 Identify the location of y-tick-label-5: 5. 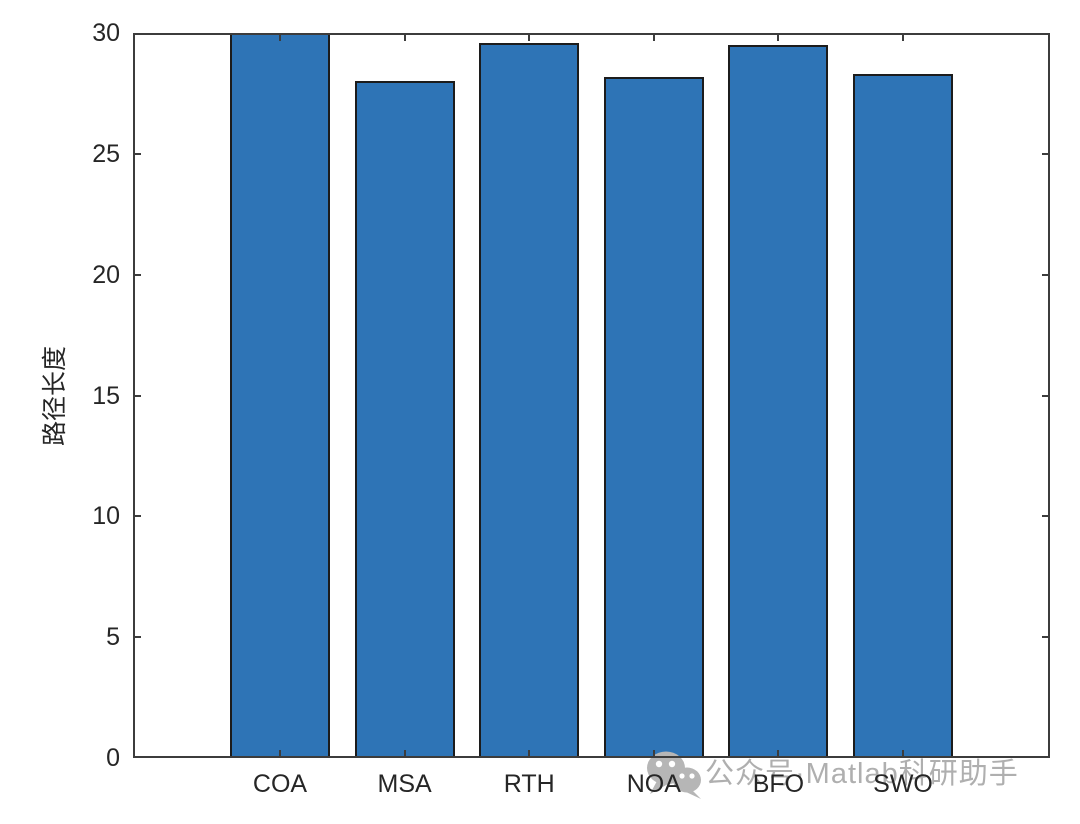
(113, 637).